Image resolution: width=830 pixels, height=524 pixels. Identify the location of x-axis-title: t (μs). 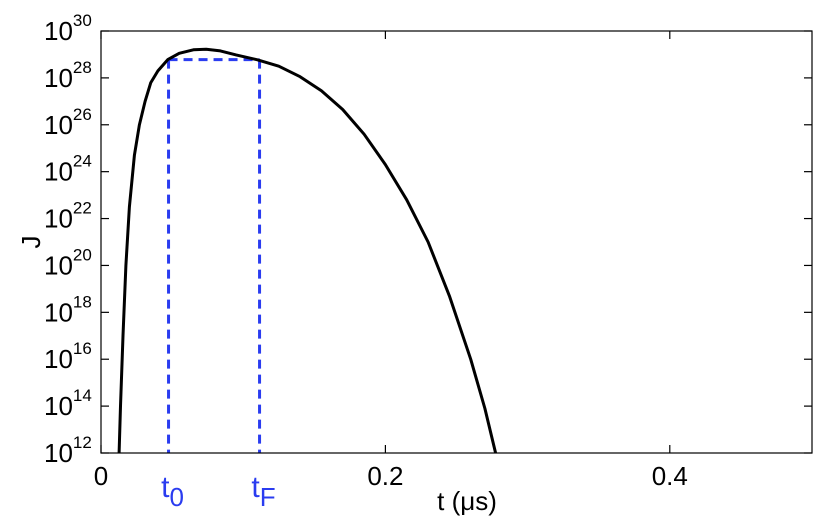
(467, 501).